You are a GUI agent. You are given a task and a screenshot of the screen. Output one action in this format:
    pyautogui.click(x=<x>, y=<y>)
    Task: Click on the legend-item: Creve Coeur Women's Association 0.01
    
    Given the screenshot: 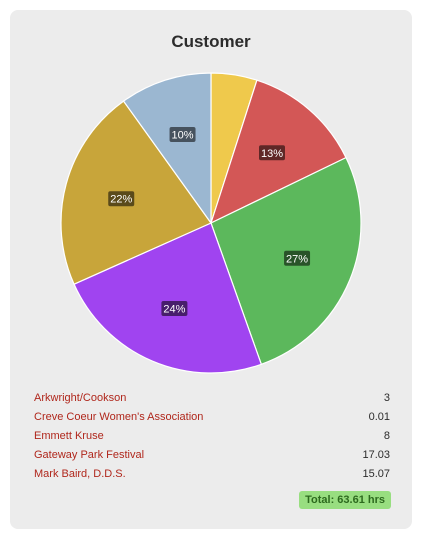 What is the action you would take?
    pyautogui.click(x=212, y=417)
    